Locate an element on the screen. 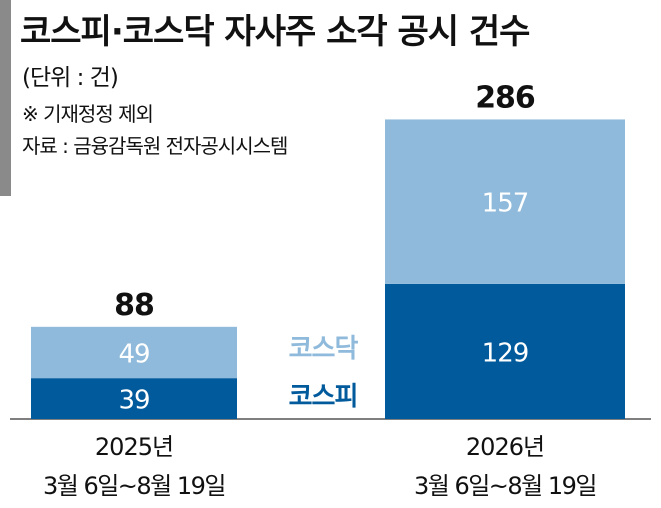  legend-kospi: 코스피 is located at coordinates (323, 397).